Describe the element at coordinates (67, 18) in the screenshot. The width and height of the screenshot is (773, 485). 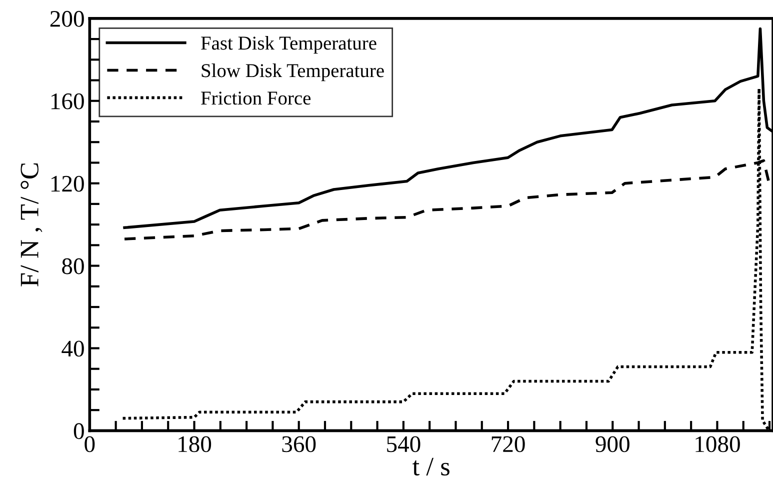
I see `y-tick-label: 200` at that location.